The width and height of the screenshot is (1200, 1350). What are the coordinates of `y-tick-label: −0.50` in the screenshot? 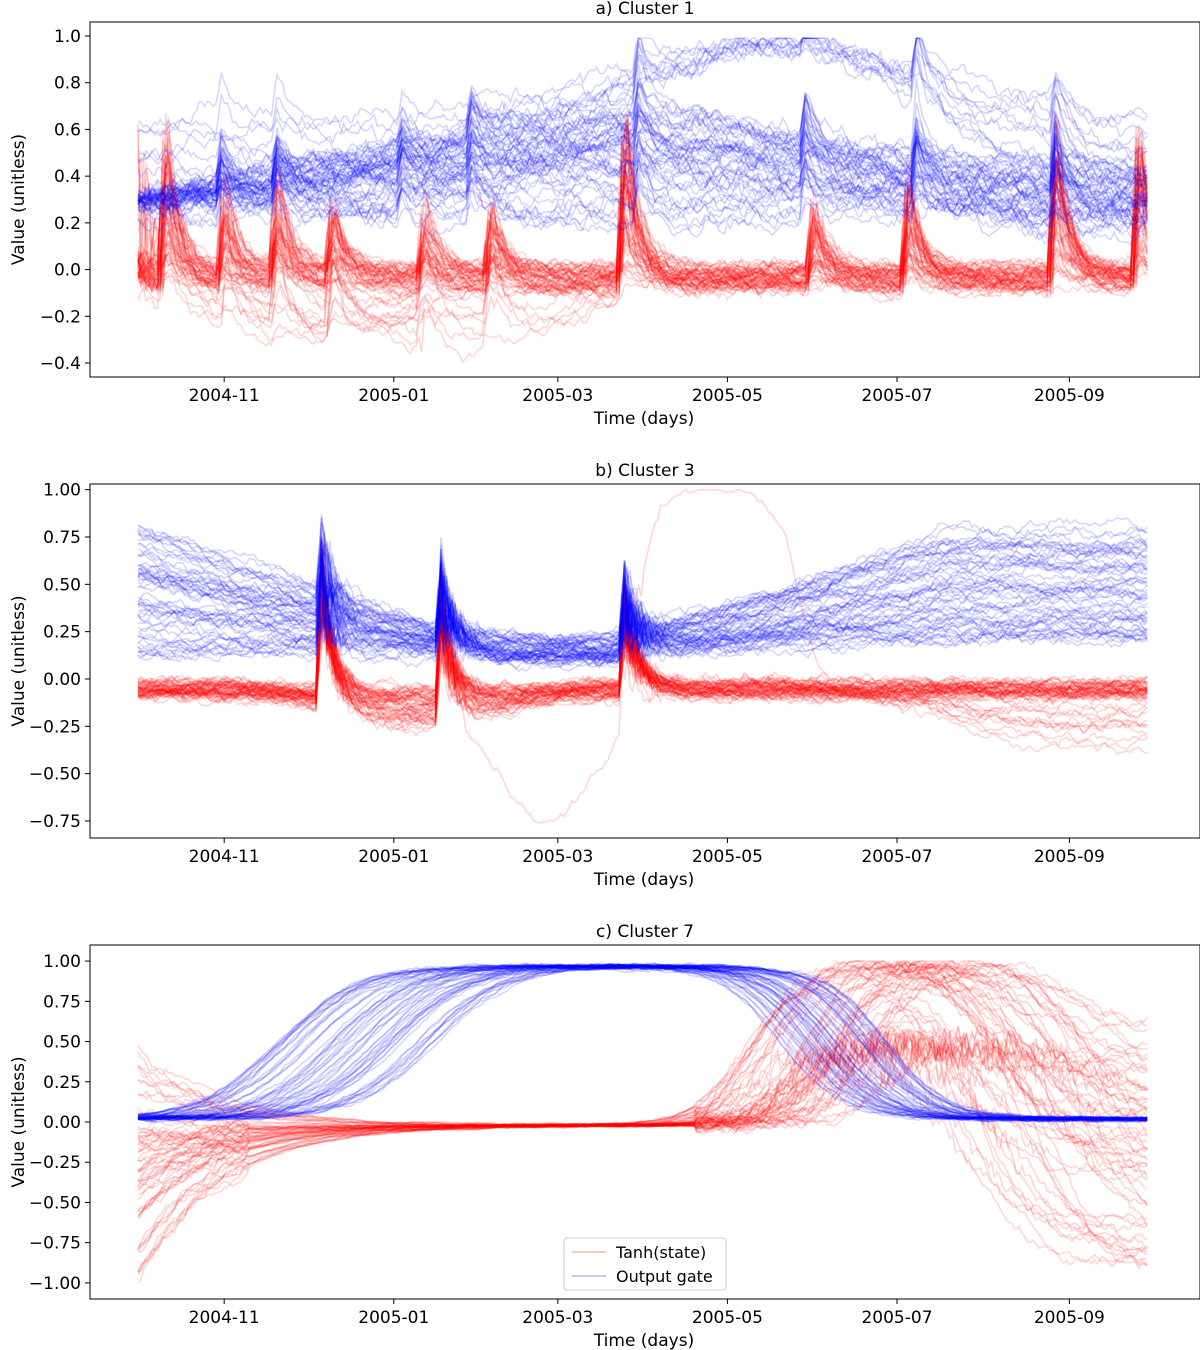 It's located at (55, 775).